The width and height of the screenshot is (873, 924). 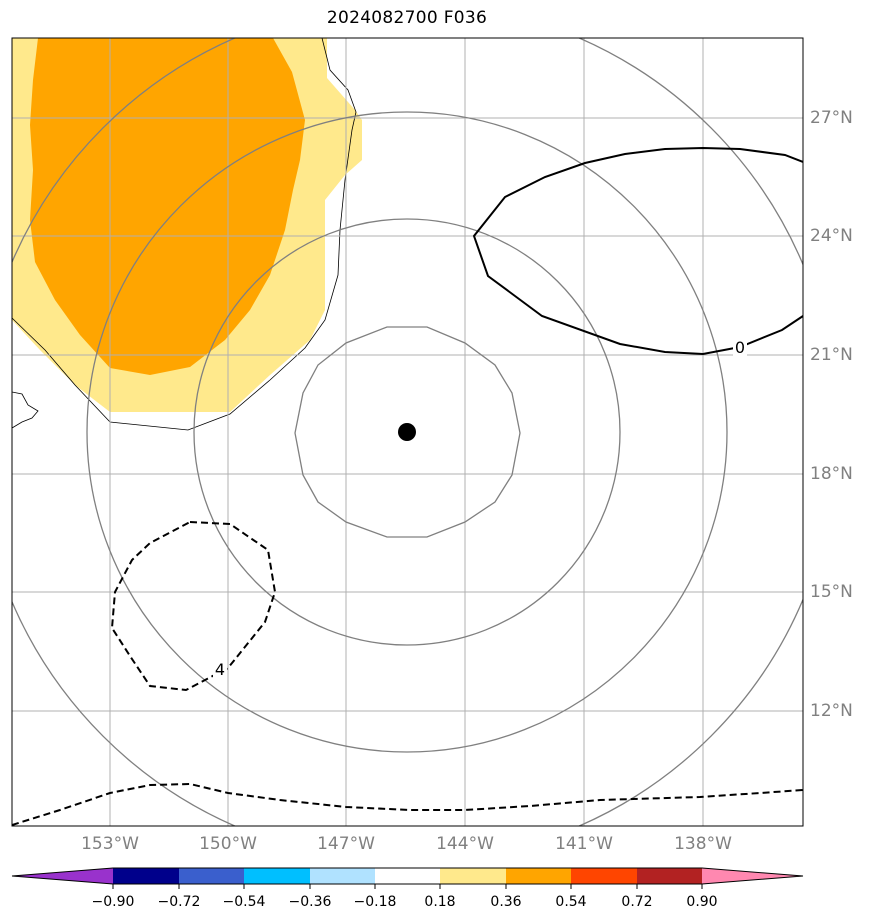 What do you see at coordinates (407, 18) in the screenshot?
I see `map-title: 2024082700 F036` at bounding box center [407, 18].